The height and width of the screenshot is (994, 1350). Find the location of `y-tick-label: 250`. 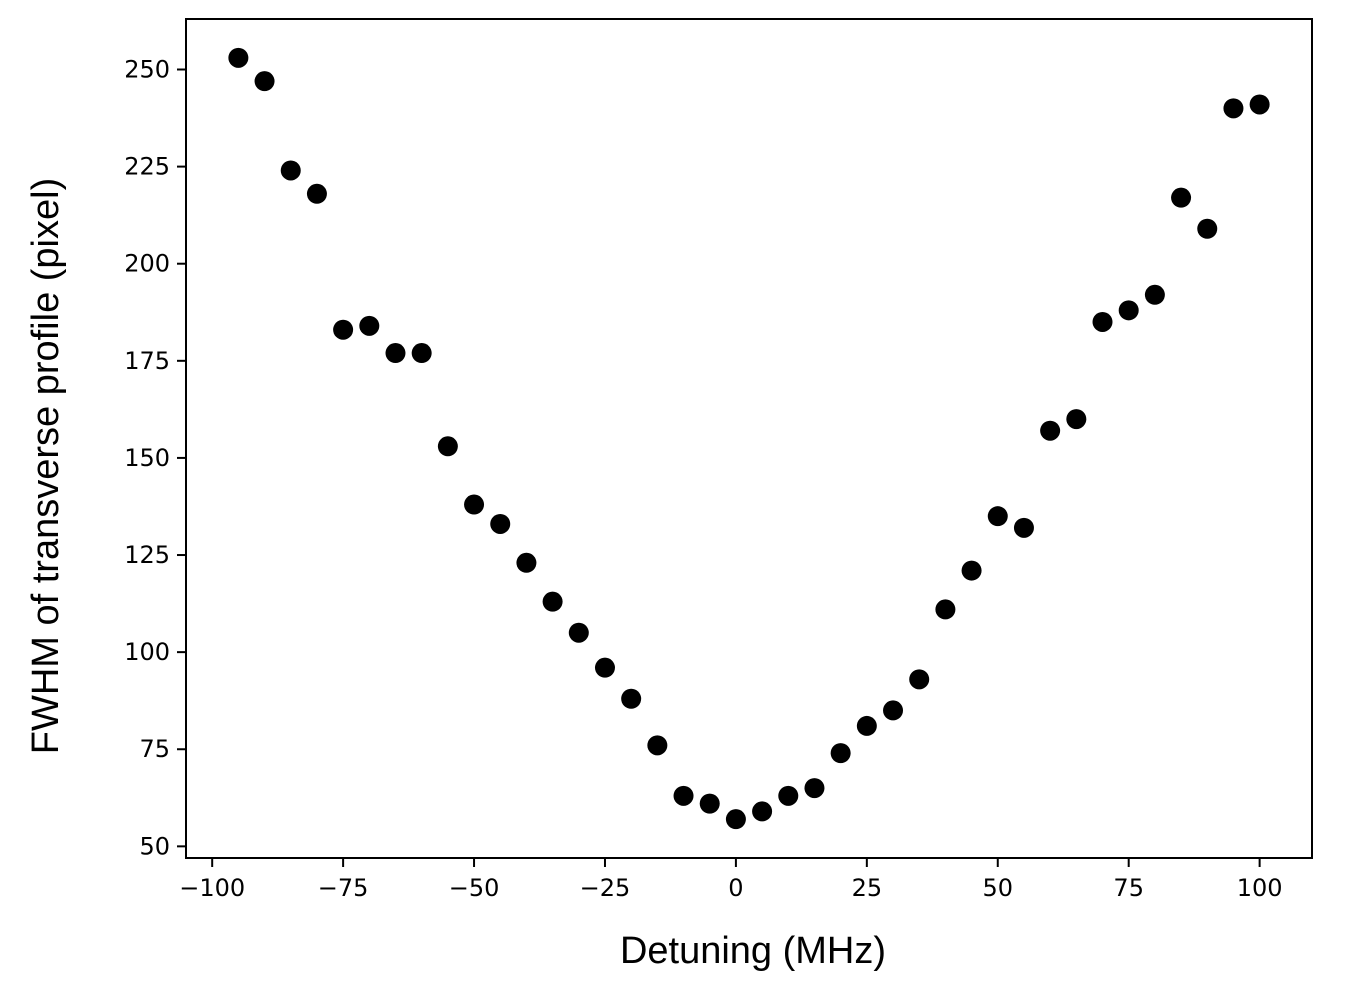

y-tick-label: 250 is located at coordinates (147, 69).